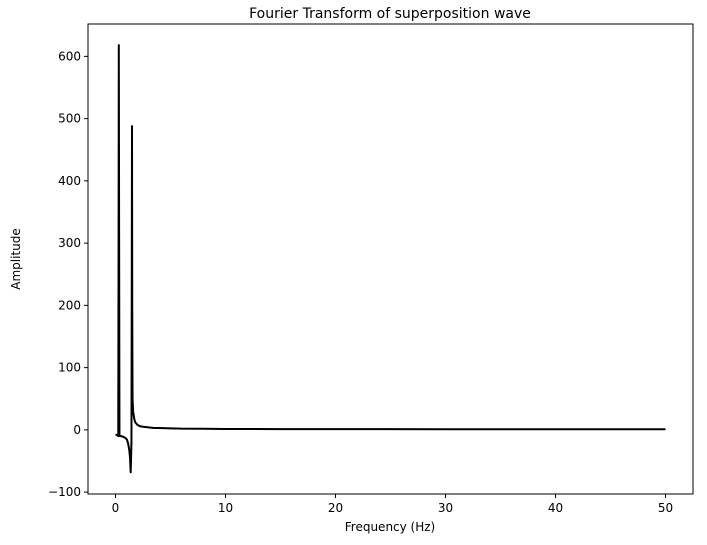 This screenshot has height=545, width=707. What do you see at coordinates (69, 243) in the screenshot?
I see `y-tick-label: 300` at bounding box center [69, 243].